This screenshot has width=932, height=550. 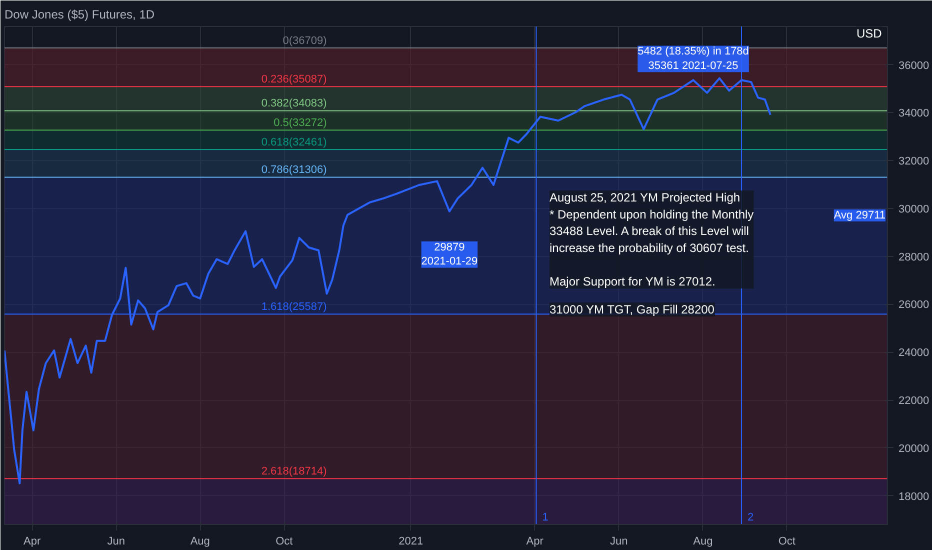 What do you see at coordinates (914, 162) in the screenshot?
I see `y-tick-label: 32000` at bounding box center [914, 162].